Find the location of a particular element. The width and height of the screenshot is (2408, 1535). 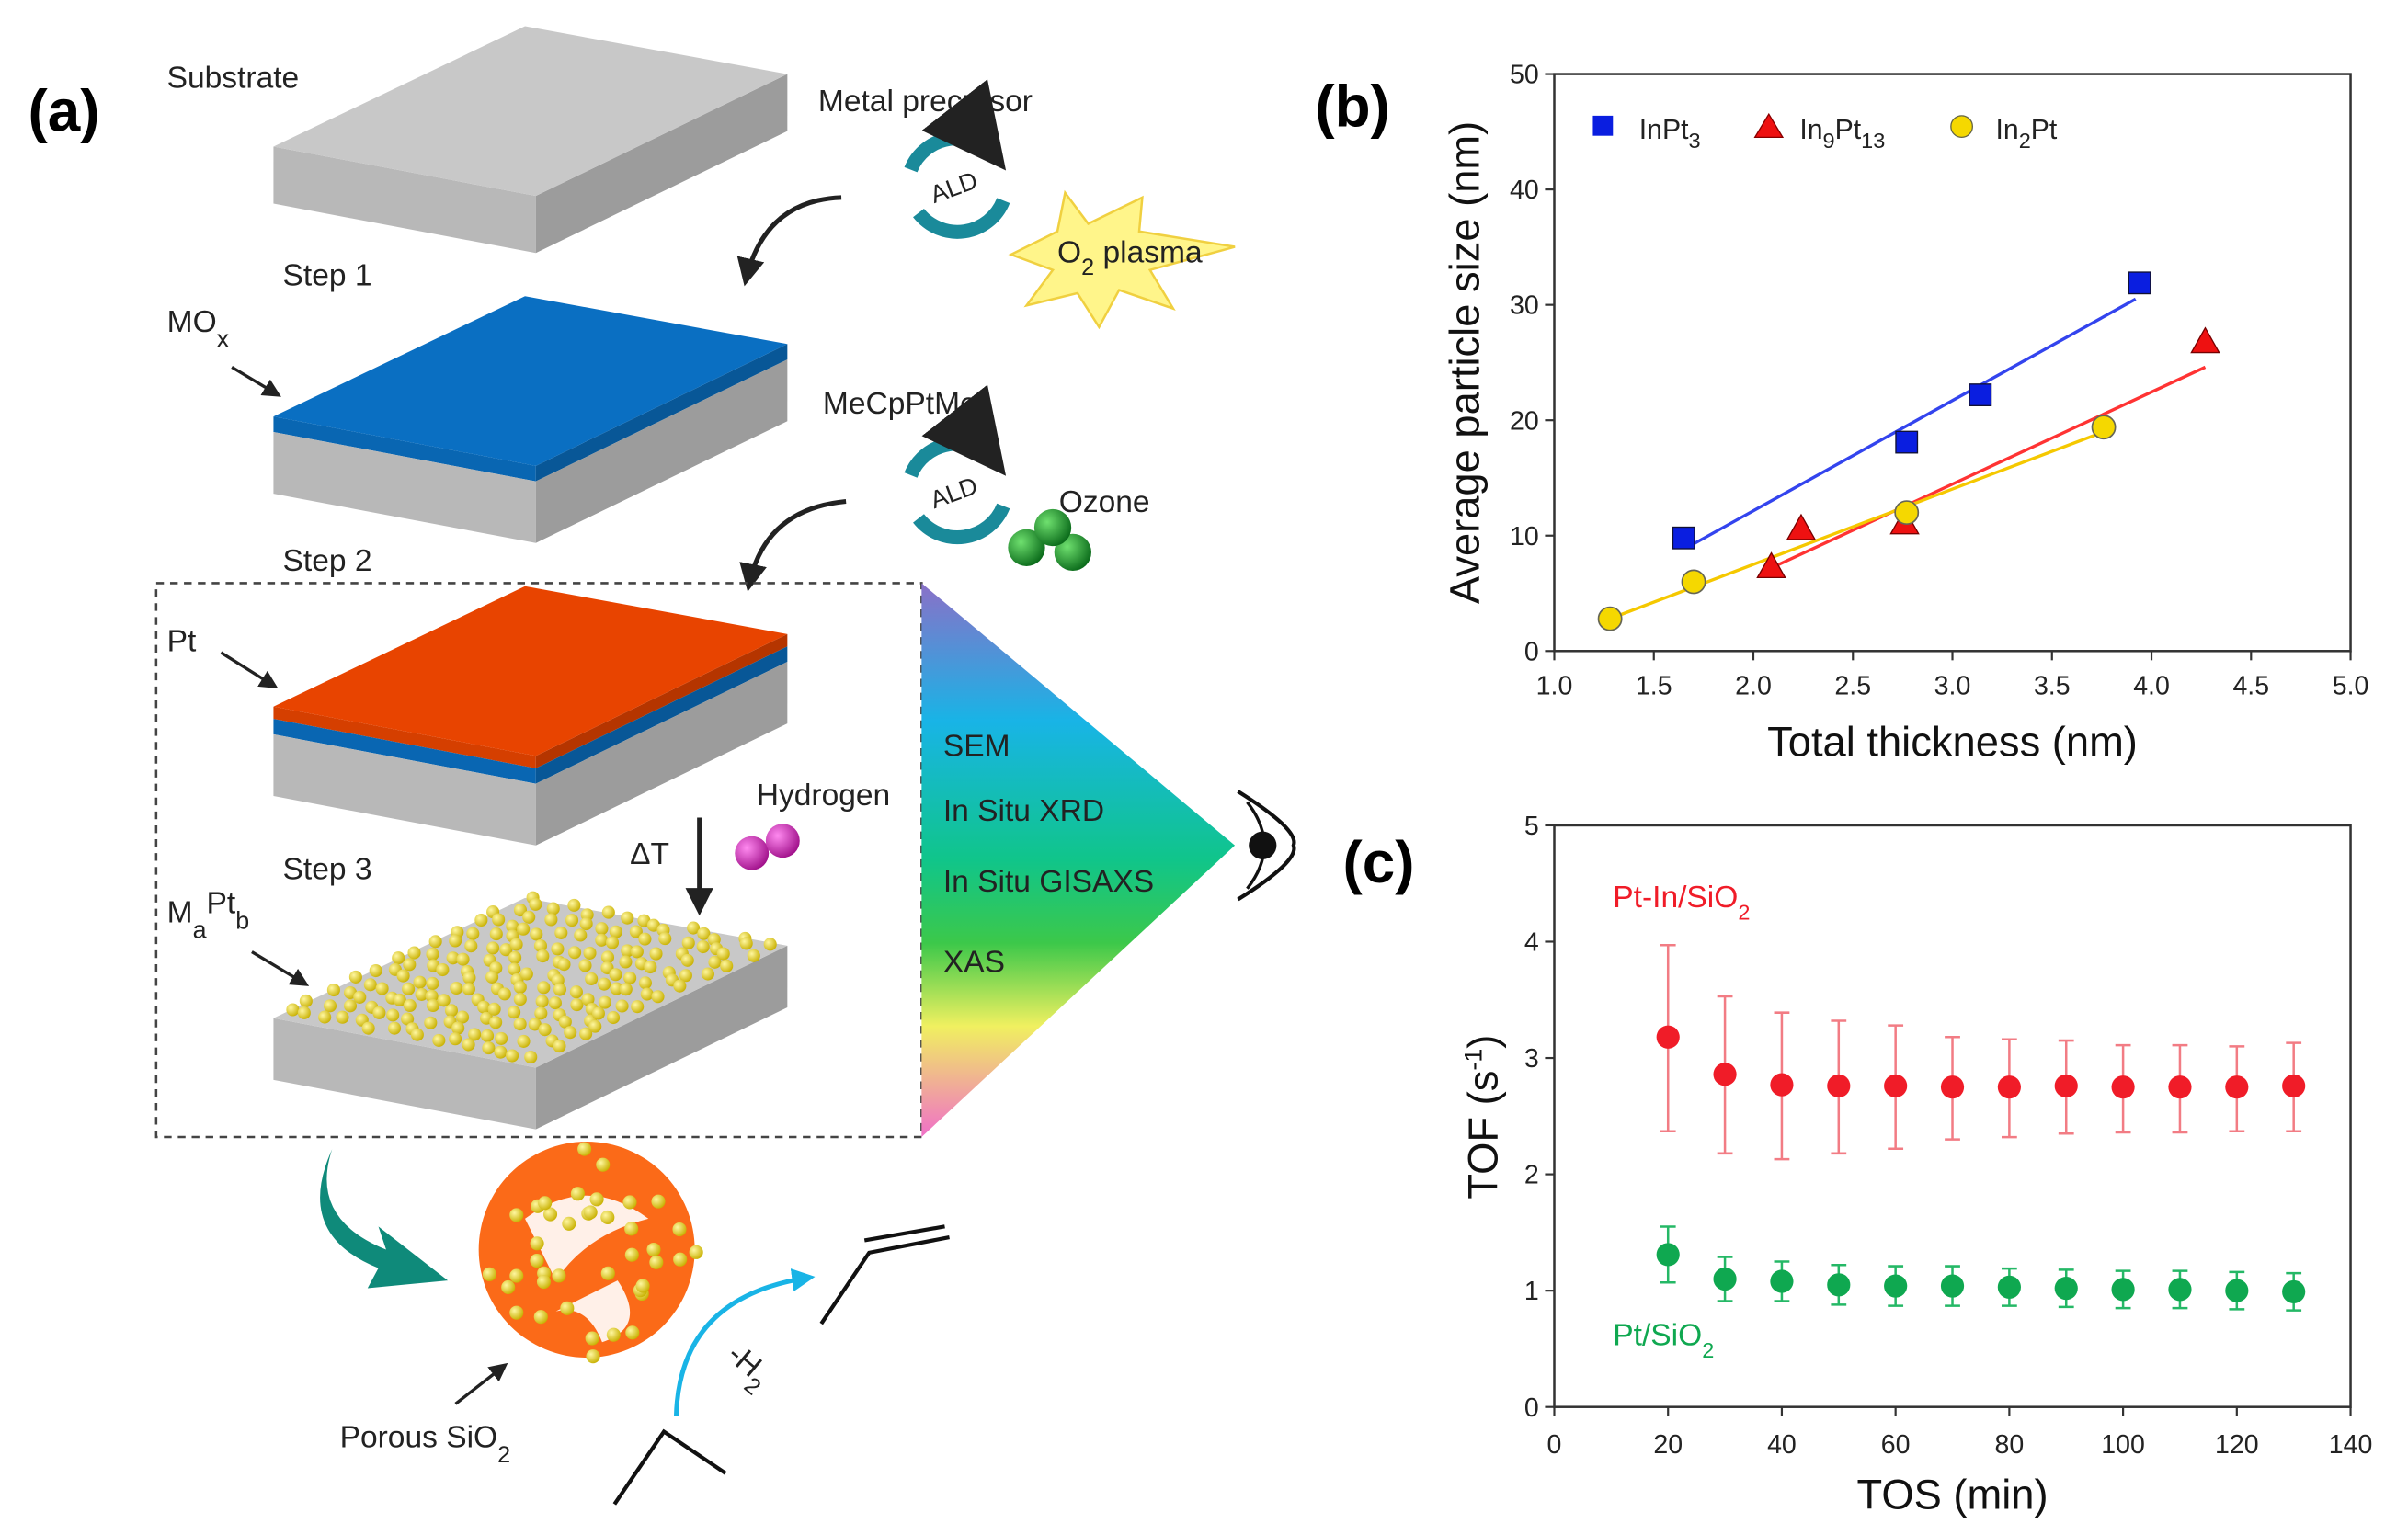

mapt-label: MaPtb is located at coordinates (208, 915).